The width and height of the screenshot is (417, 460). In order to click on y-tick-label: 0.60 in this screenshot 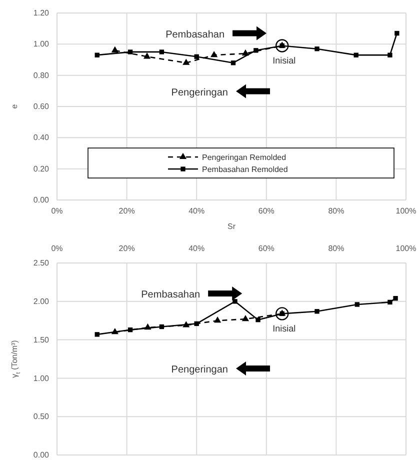, I will do `click(41, 107)`.